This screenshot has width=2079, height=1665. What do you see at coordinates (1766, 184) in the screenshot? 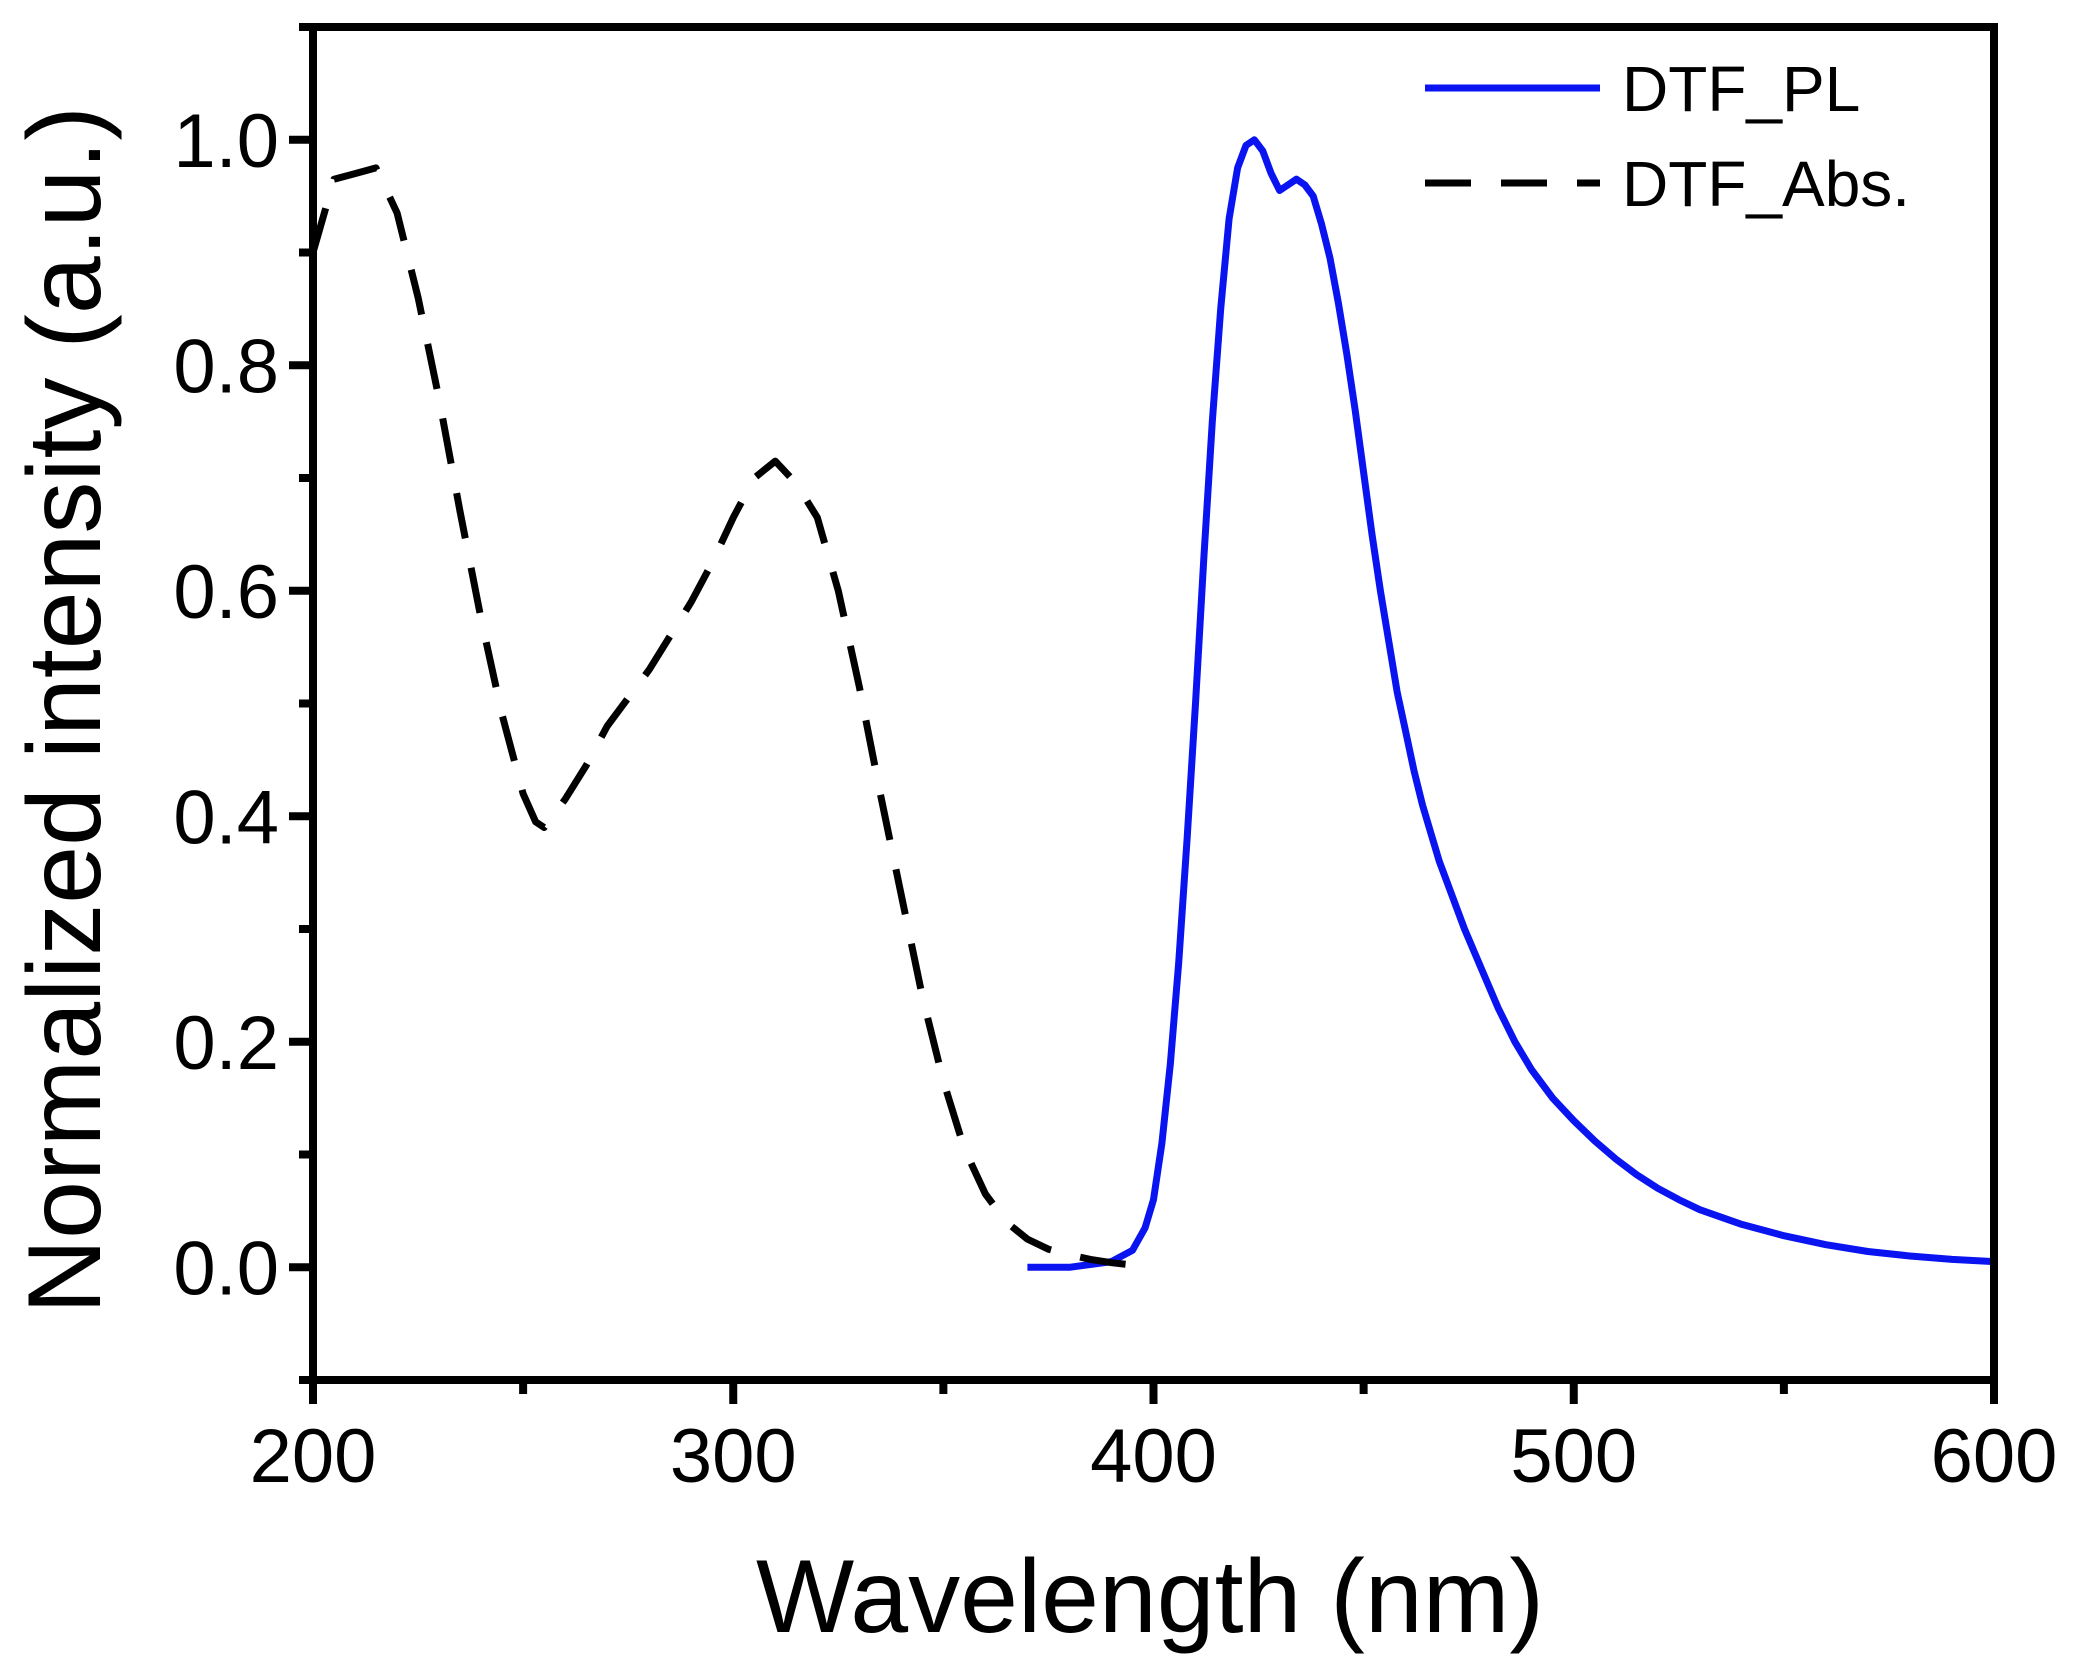
I see `legend-label-dtf-abs: DTF_Abs.` at bounding box center [1766, 184].